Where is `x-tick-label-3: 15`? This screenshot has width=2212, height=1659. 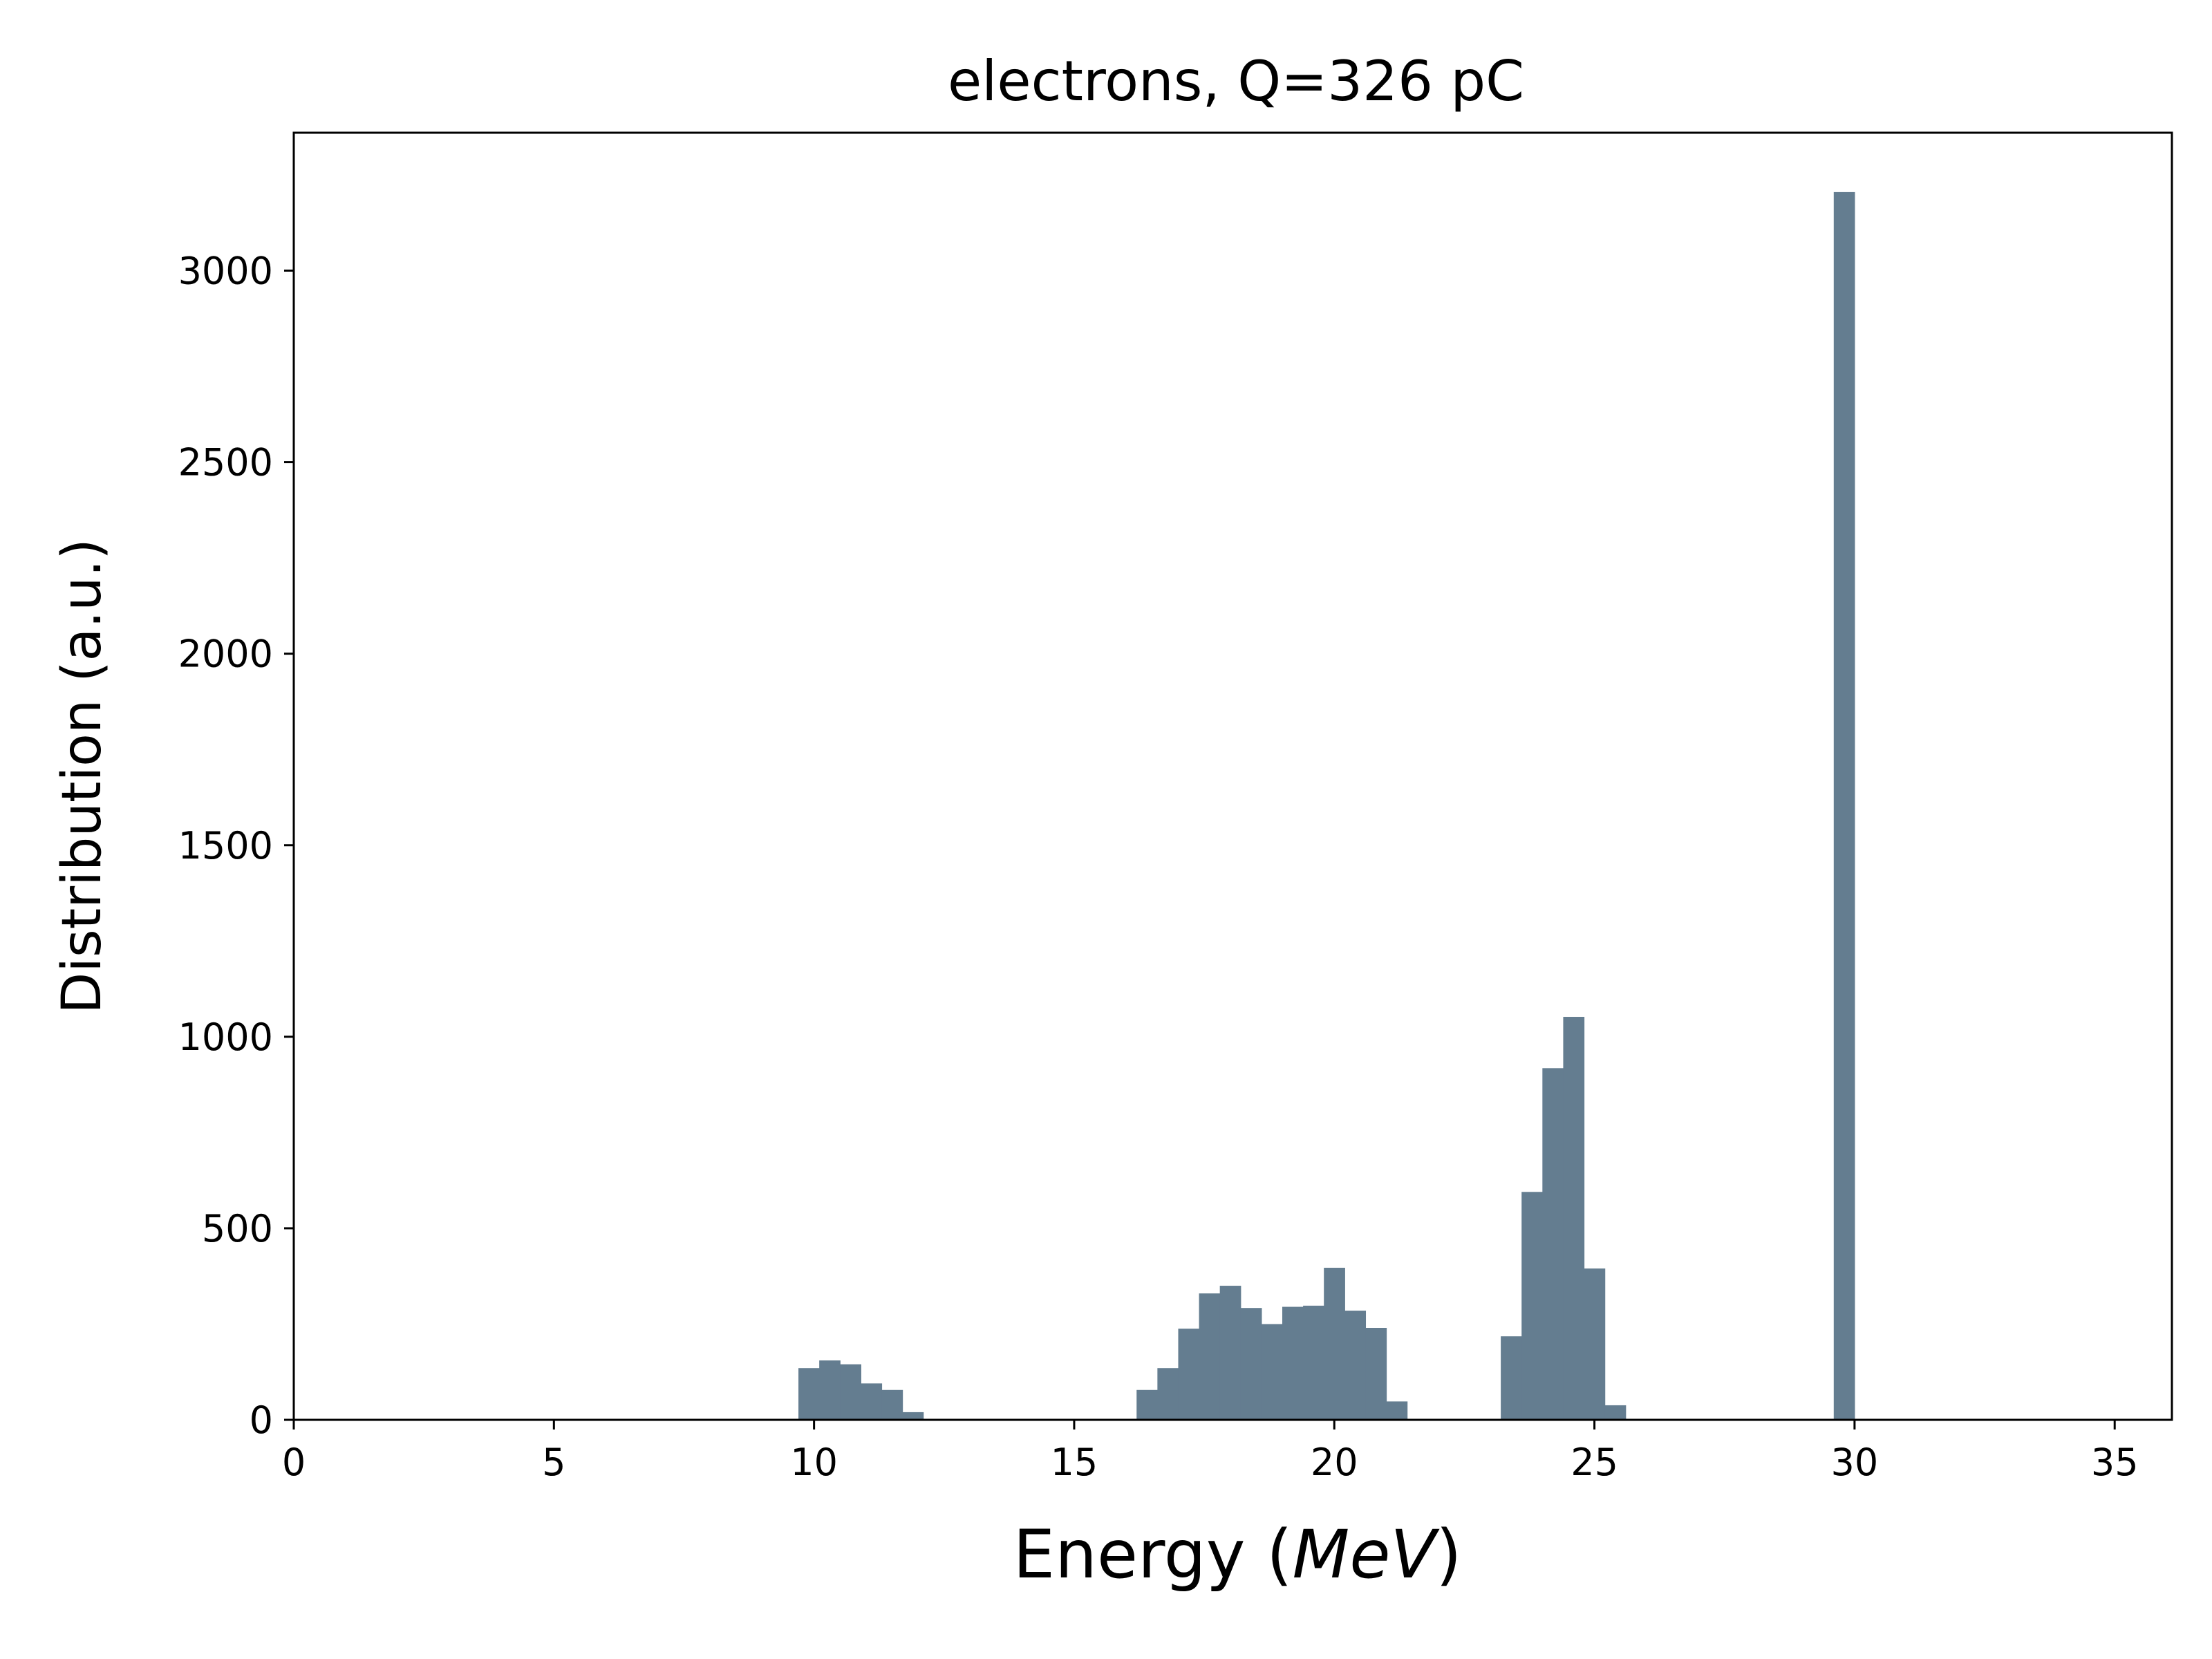
x-tick-label-3: 15 is located at coordinates (1074, 1462).